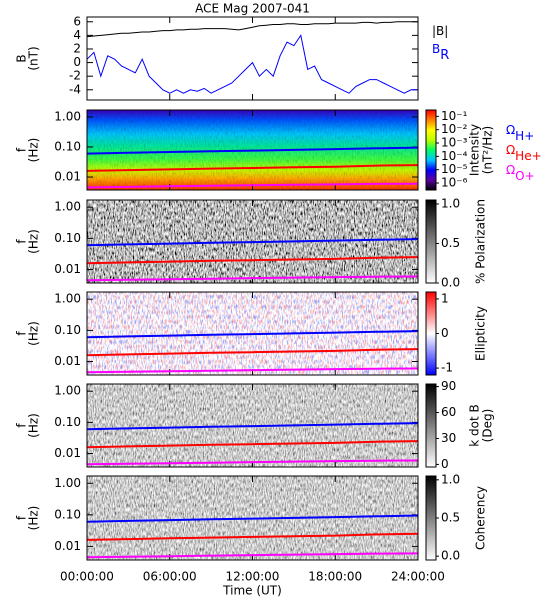 The height and width of the screenshot is (600, 550). I want to click on legend-text: |B|, so click(440, 31).